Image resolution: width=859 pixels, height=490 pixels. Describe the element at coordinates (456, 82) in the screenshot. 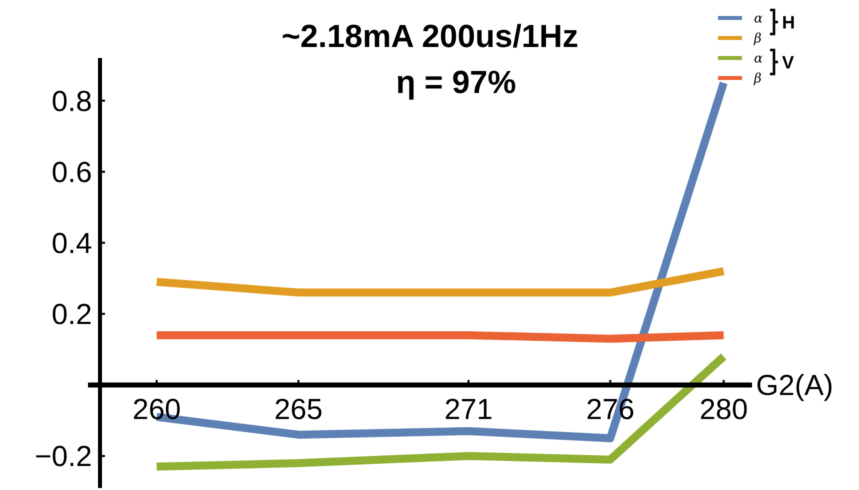

I see `chart-subtitle: η = 97%` at that location.